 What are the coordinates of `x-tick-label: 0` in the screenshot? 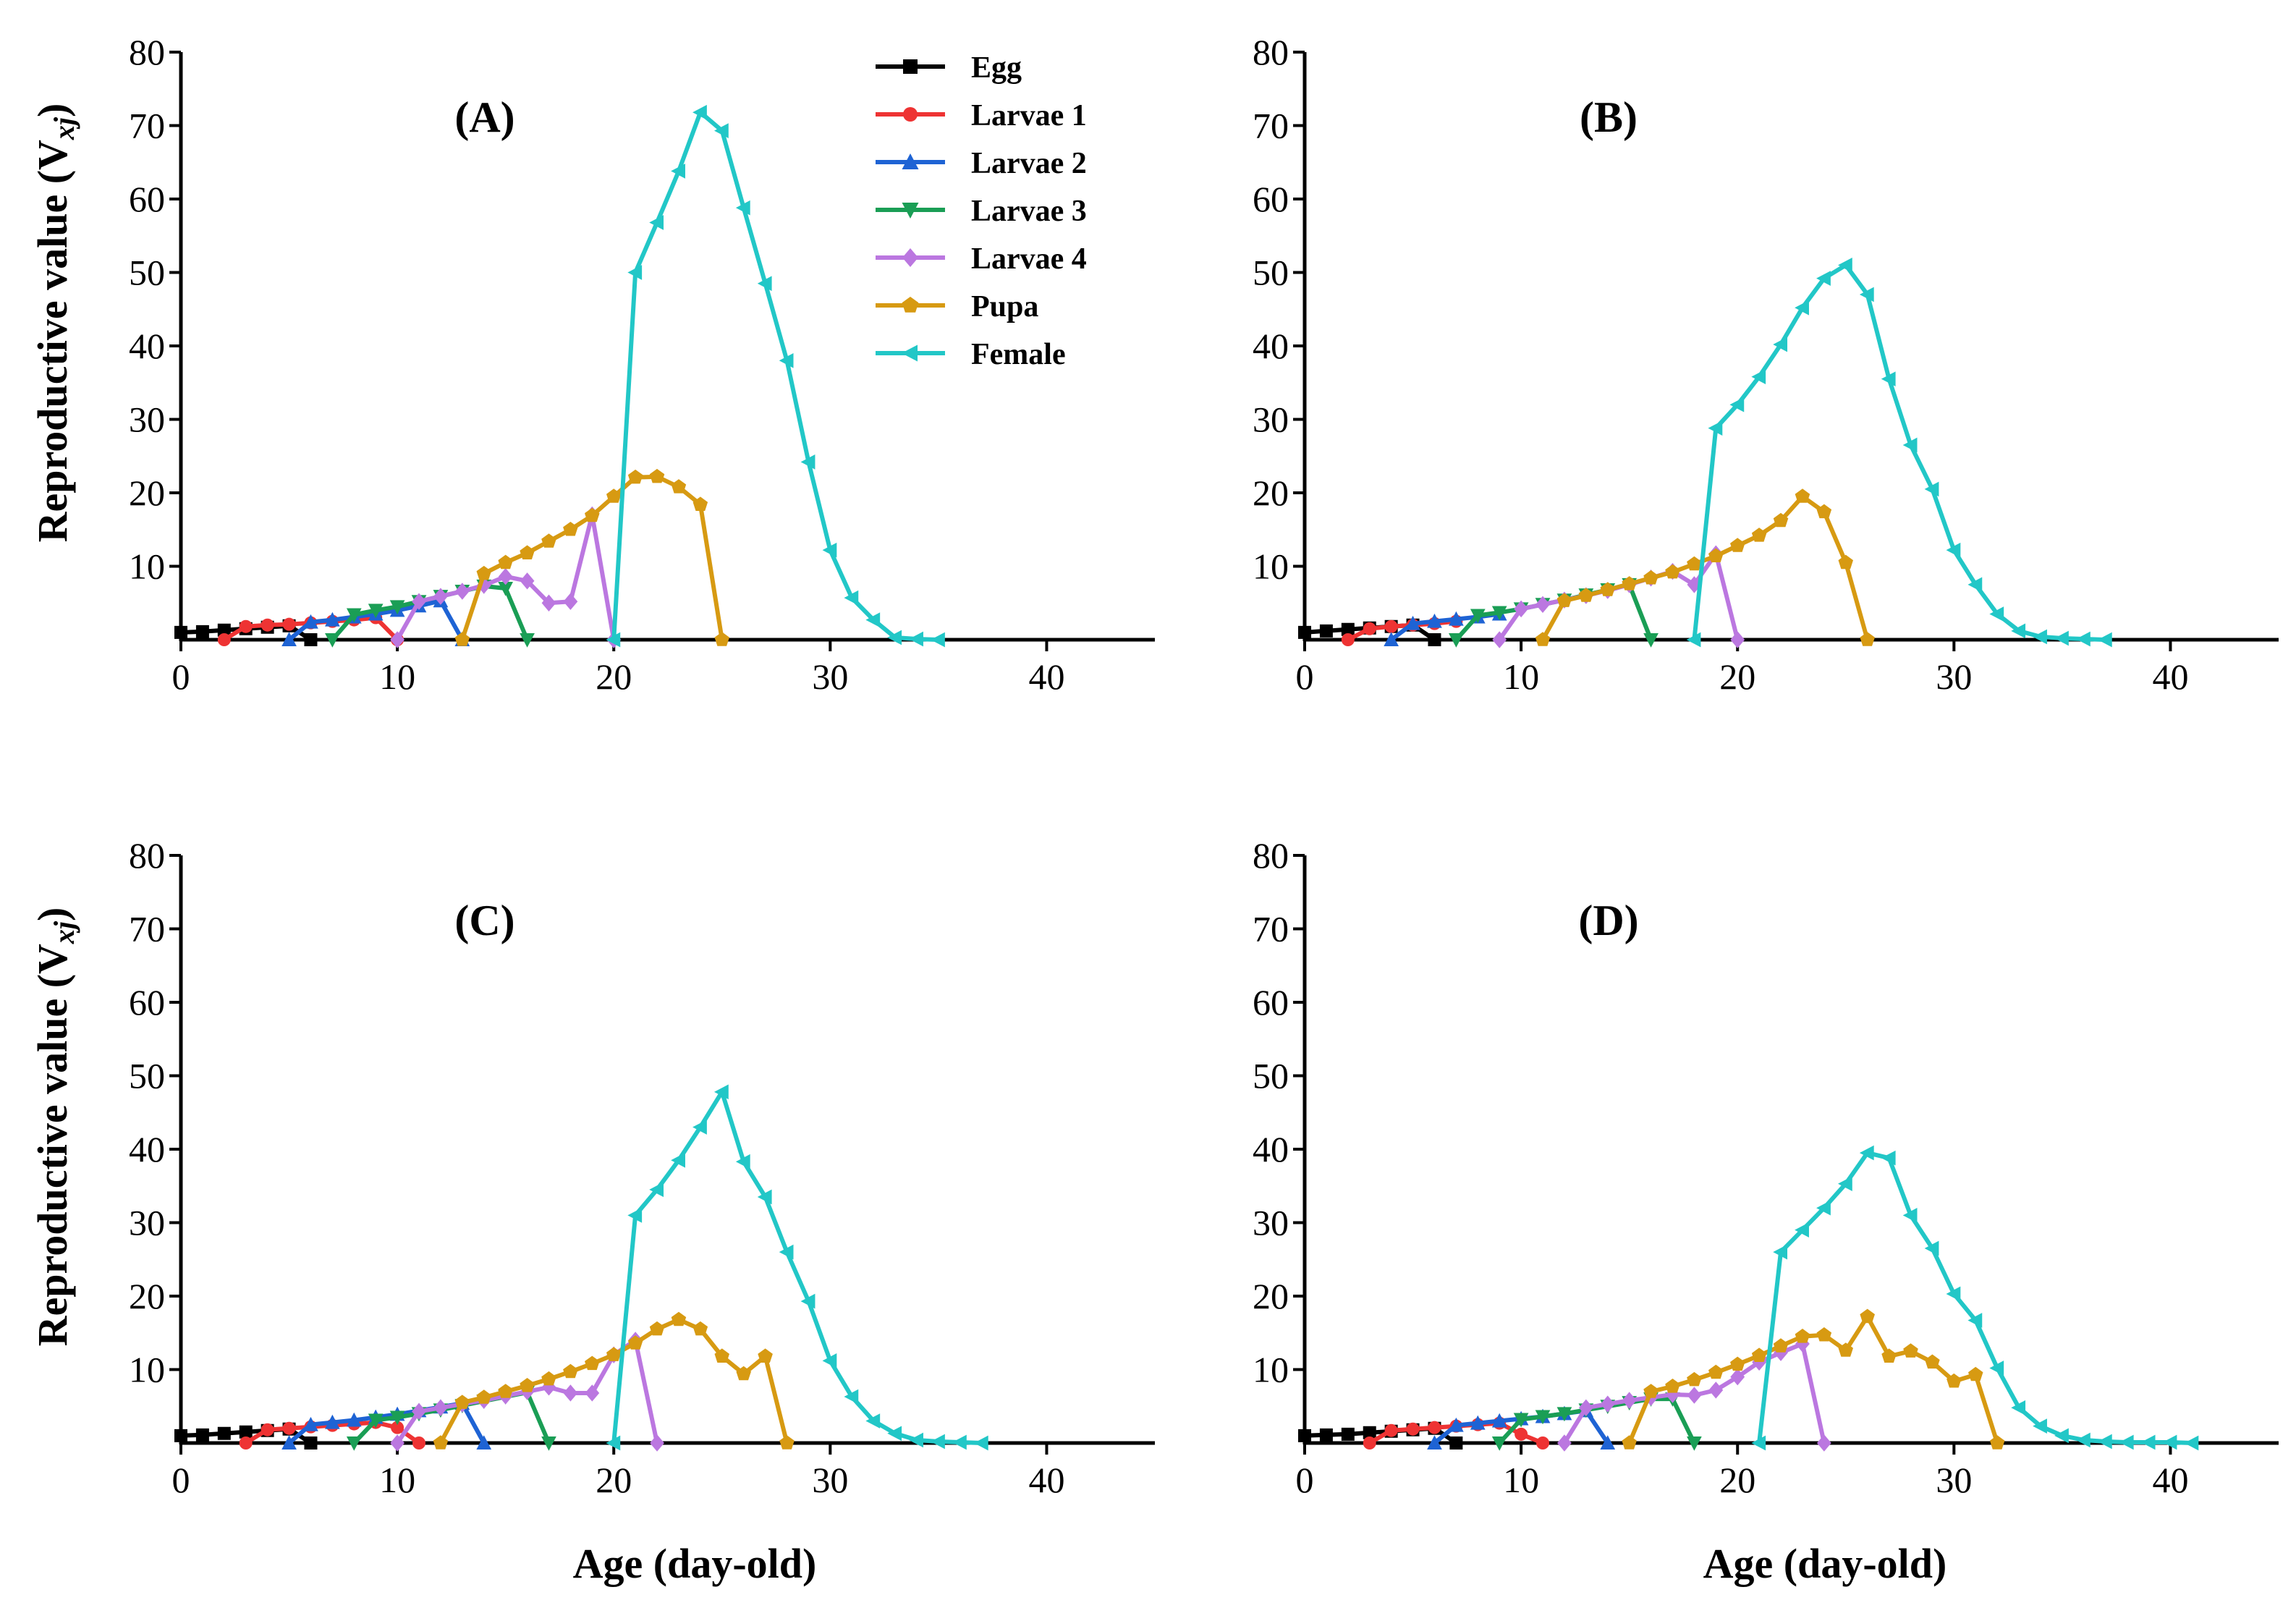 It's located at (181, 1480).